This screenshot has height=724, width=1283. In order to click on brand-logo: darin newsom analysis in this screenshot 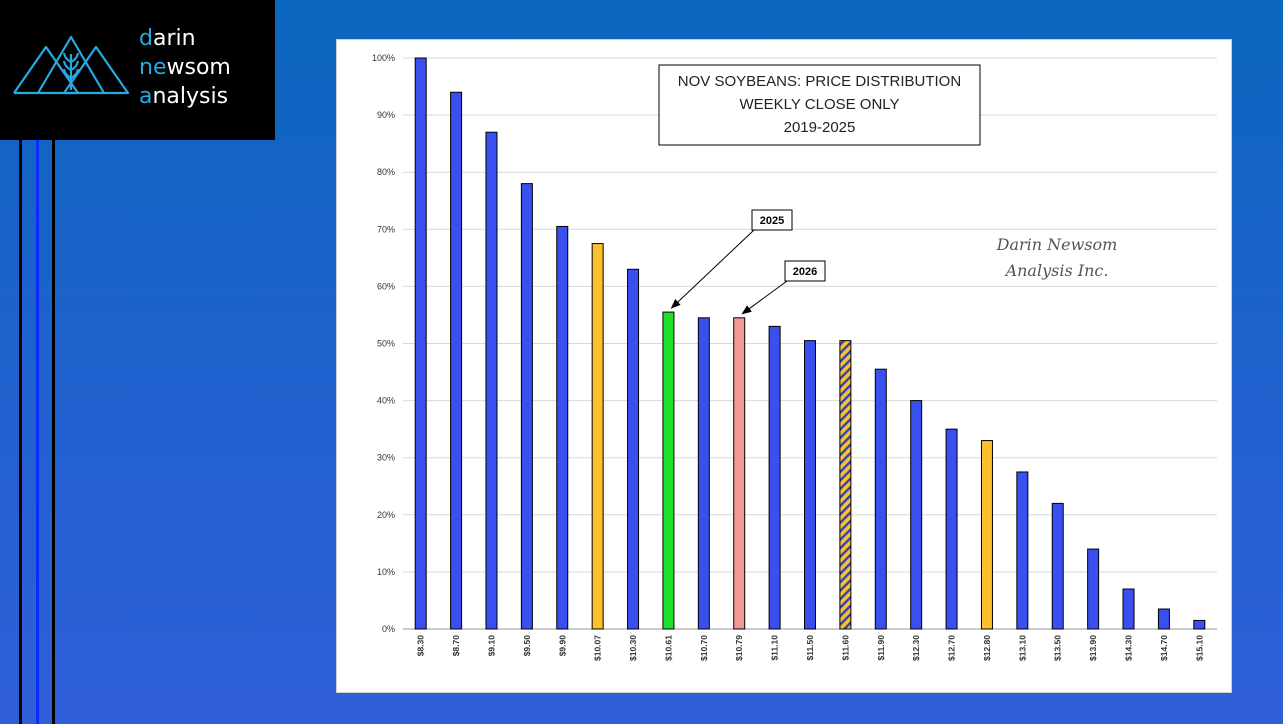, I will do `click(137, 70)`.